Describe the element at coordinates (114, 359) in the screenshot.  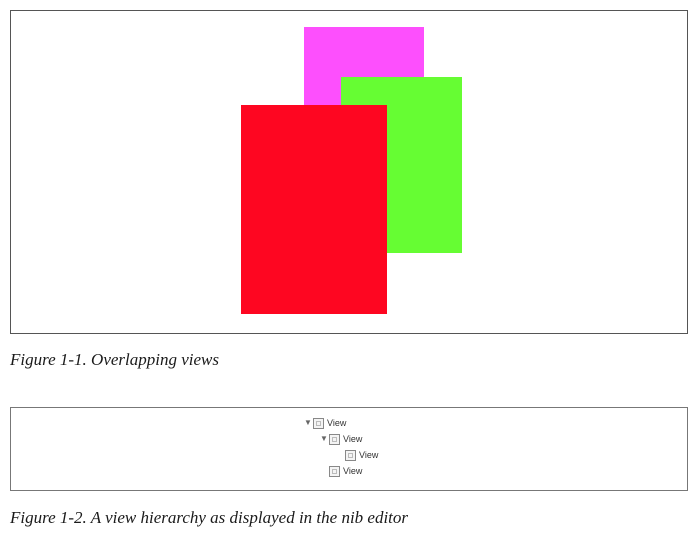
I see `figure-1-caption: Figure 1-1. Overlapping views` at that location.